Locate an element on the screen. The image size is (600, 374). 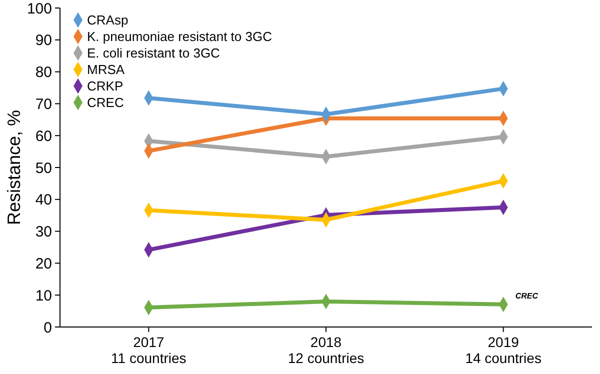
x-tick-label: 2017 11 countries is located at coordinates (148, 350).